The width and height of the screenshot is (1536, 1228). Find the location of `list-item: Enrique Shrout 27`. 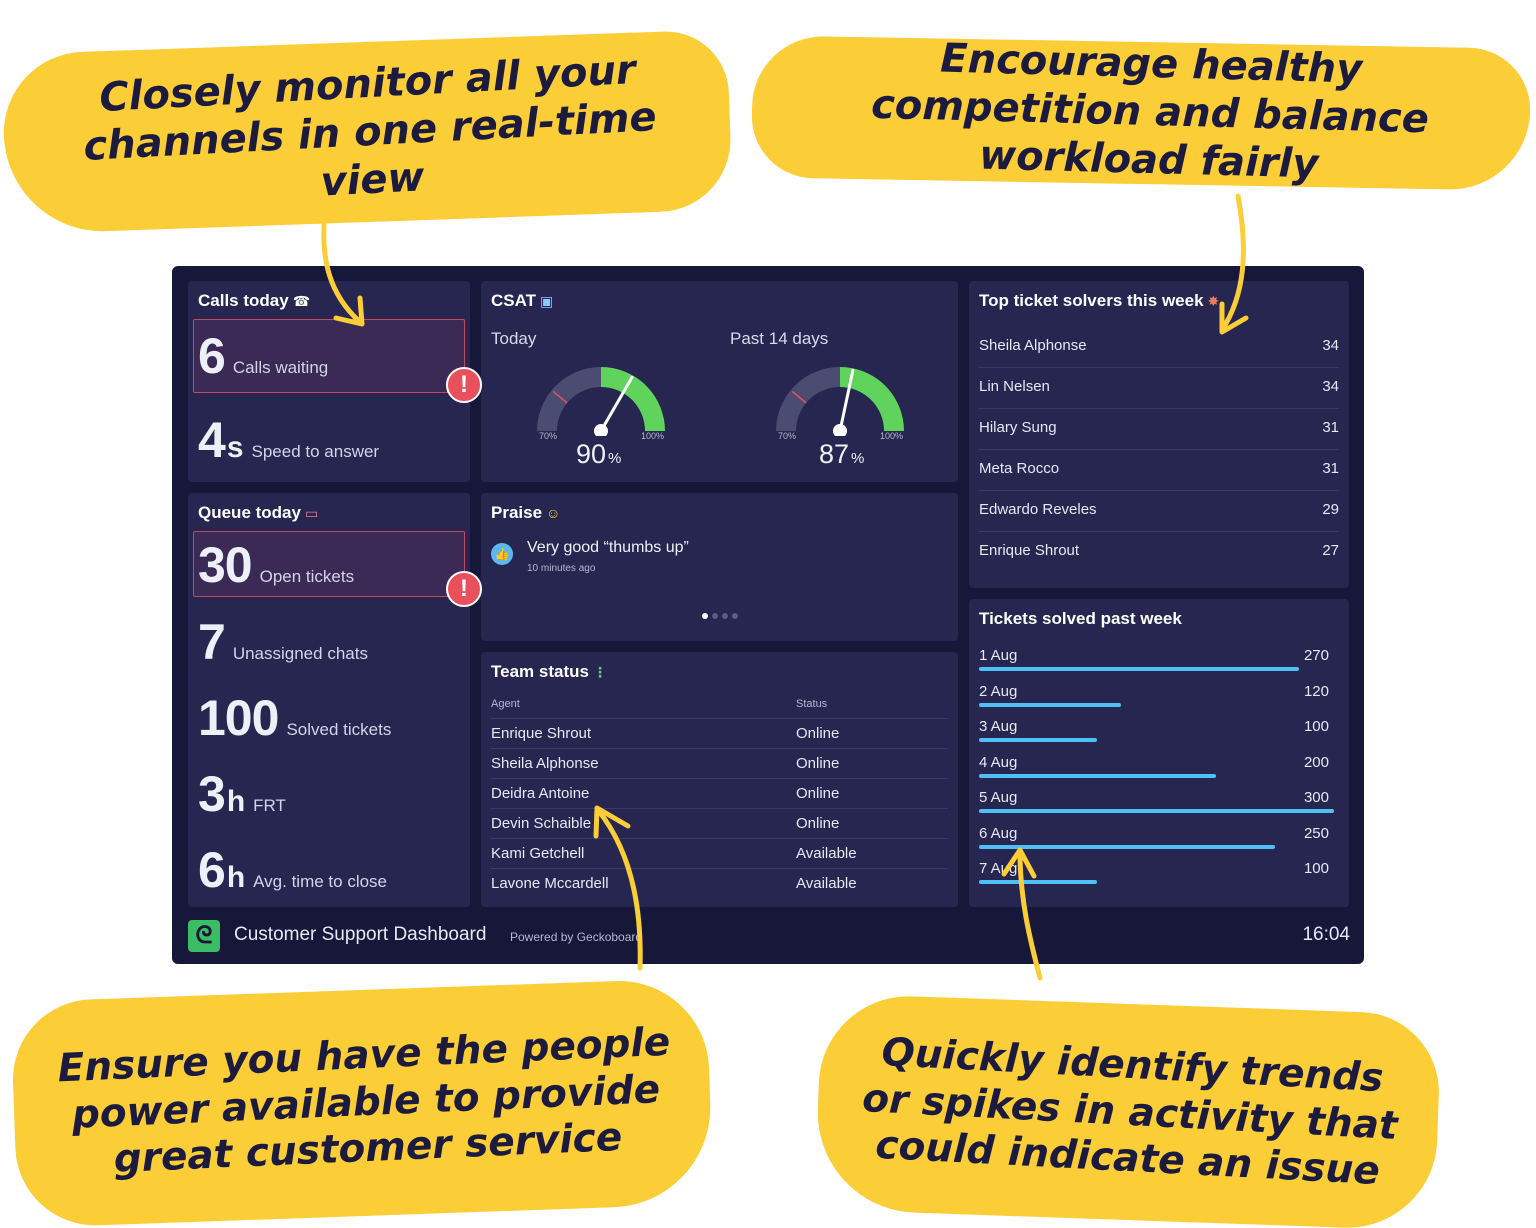

list-item: Enrique Shrout 27 is located at coordinates (1159, 550).